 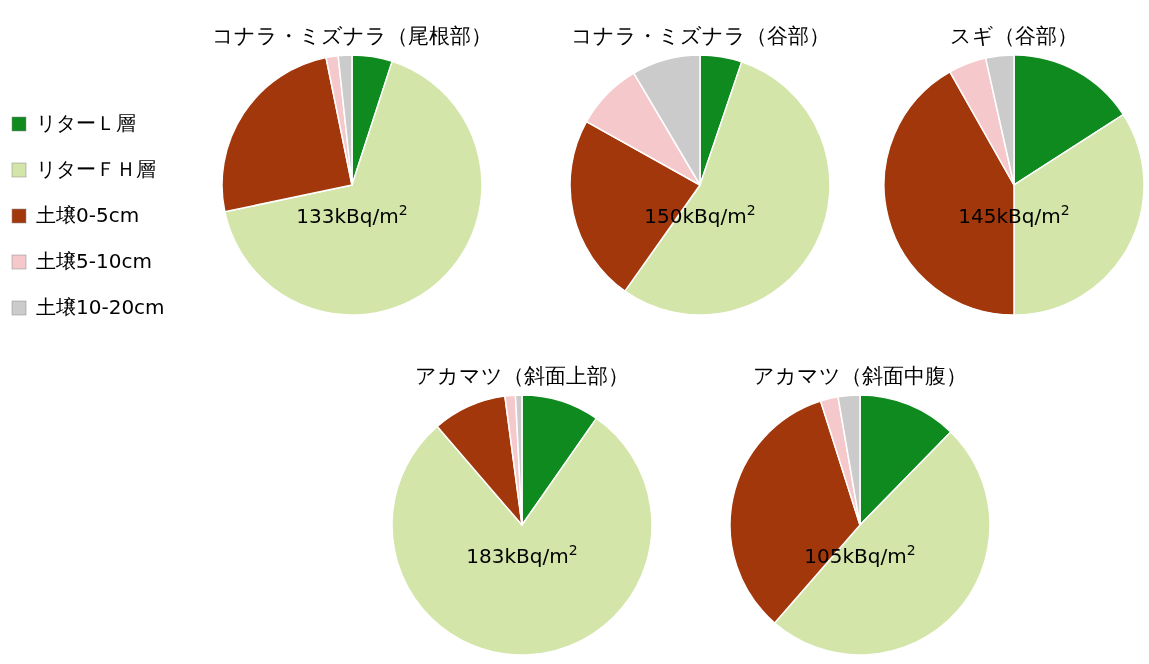 What do you see at coordinates (86, 123) in the screenshot?
I see `legend-label: リターＬ層` at bounding box center [86, 123].